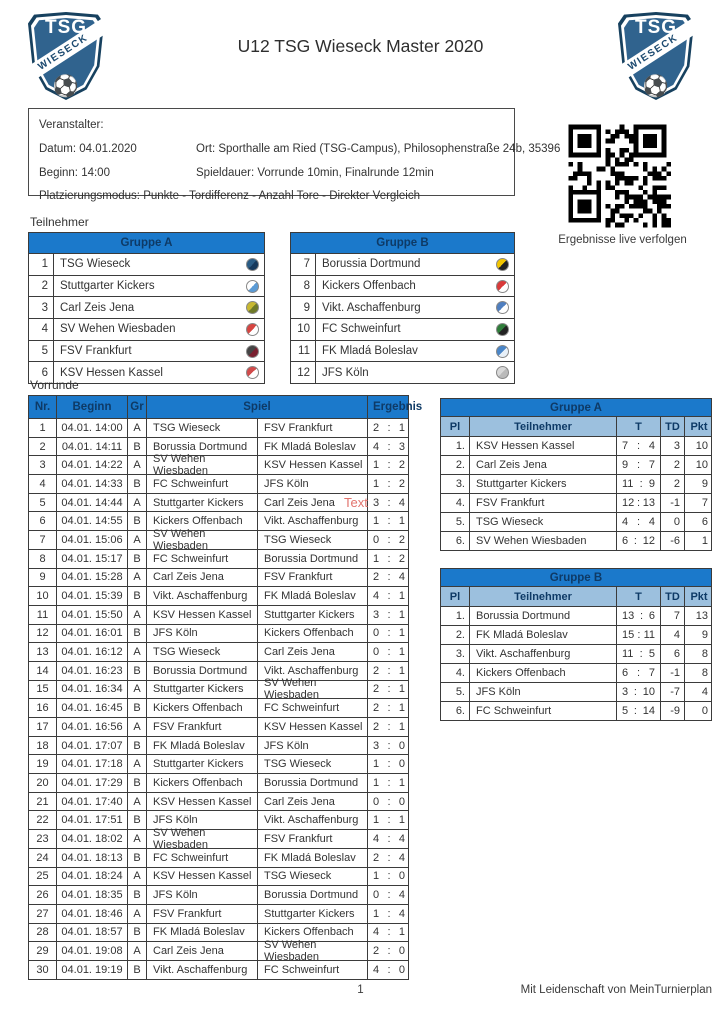 The image size is (721, 1019). What do you see at coordinates (91, 876) in the screenshot?
I see `match-time: 04.01. 18:24` at bounding box center [91, 876].